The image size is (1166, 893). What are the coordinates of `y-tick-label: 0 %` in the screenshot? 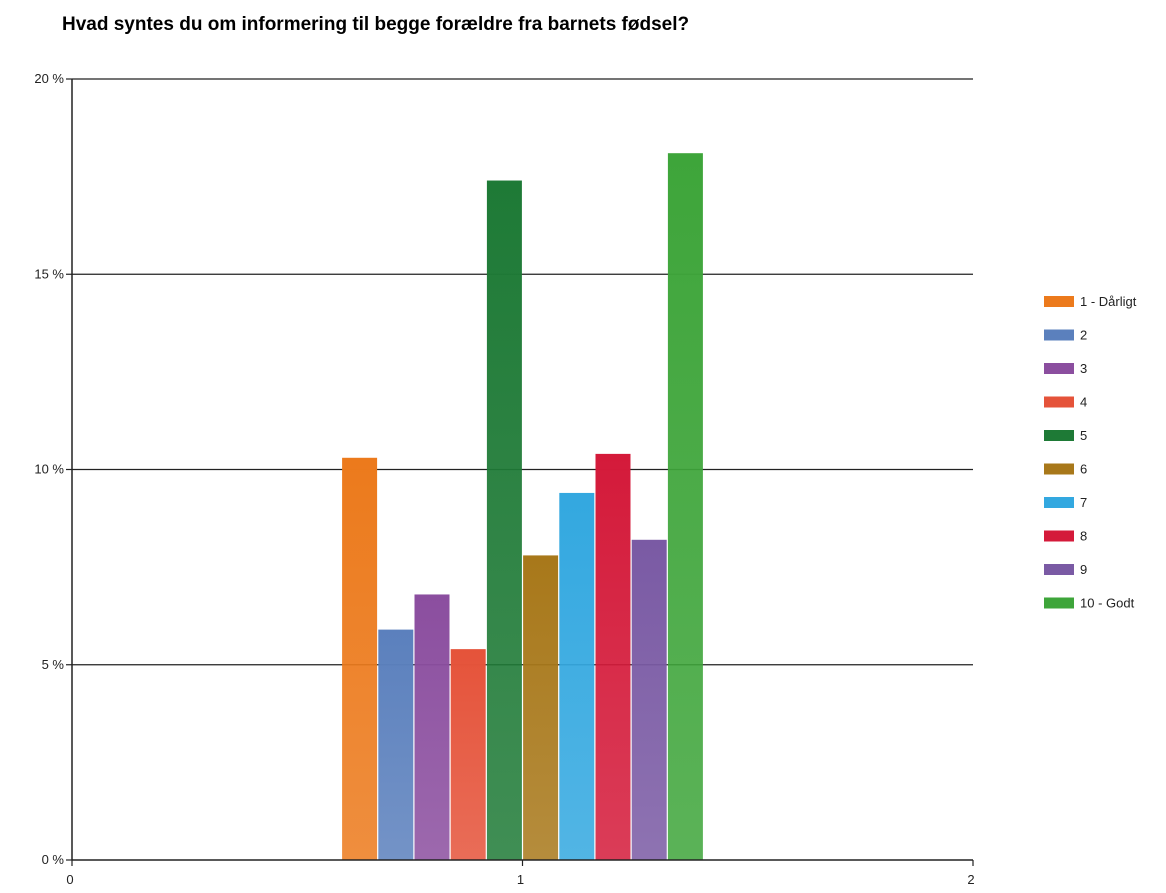 It's located at (53, 859).